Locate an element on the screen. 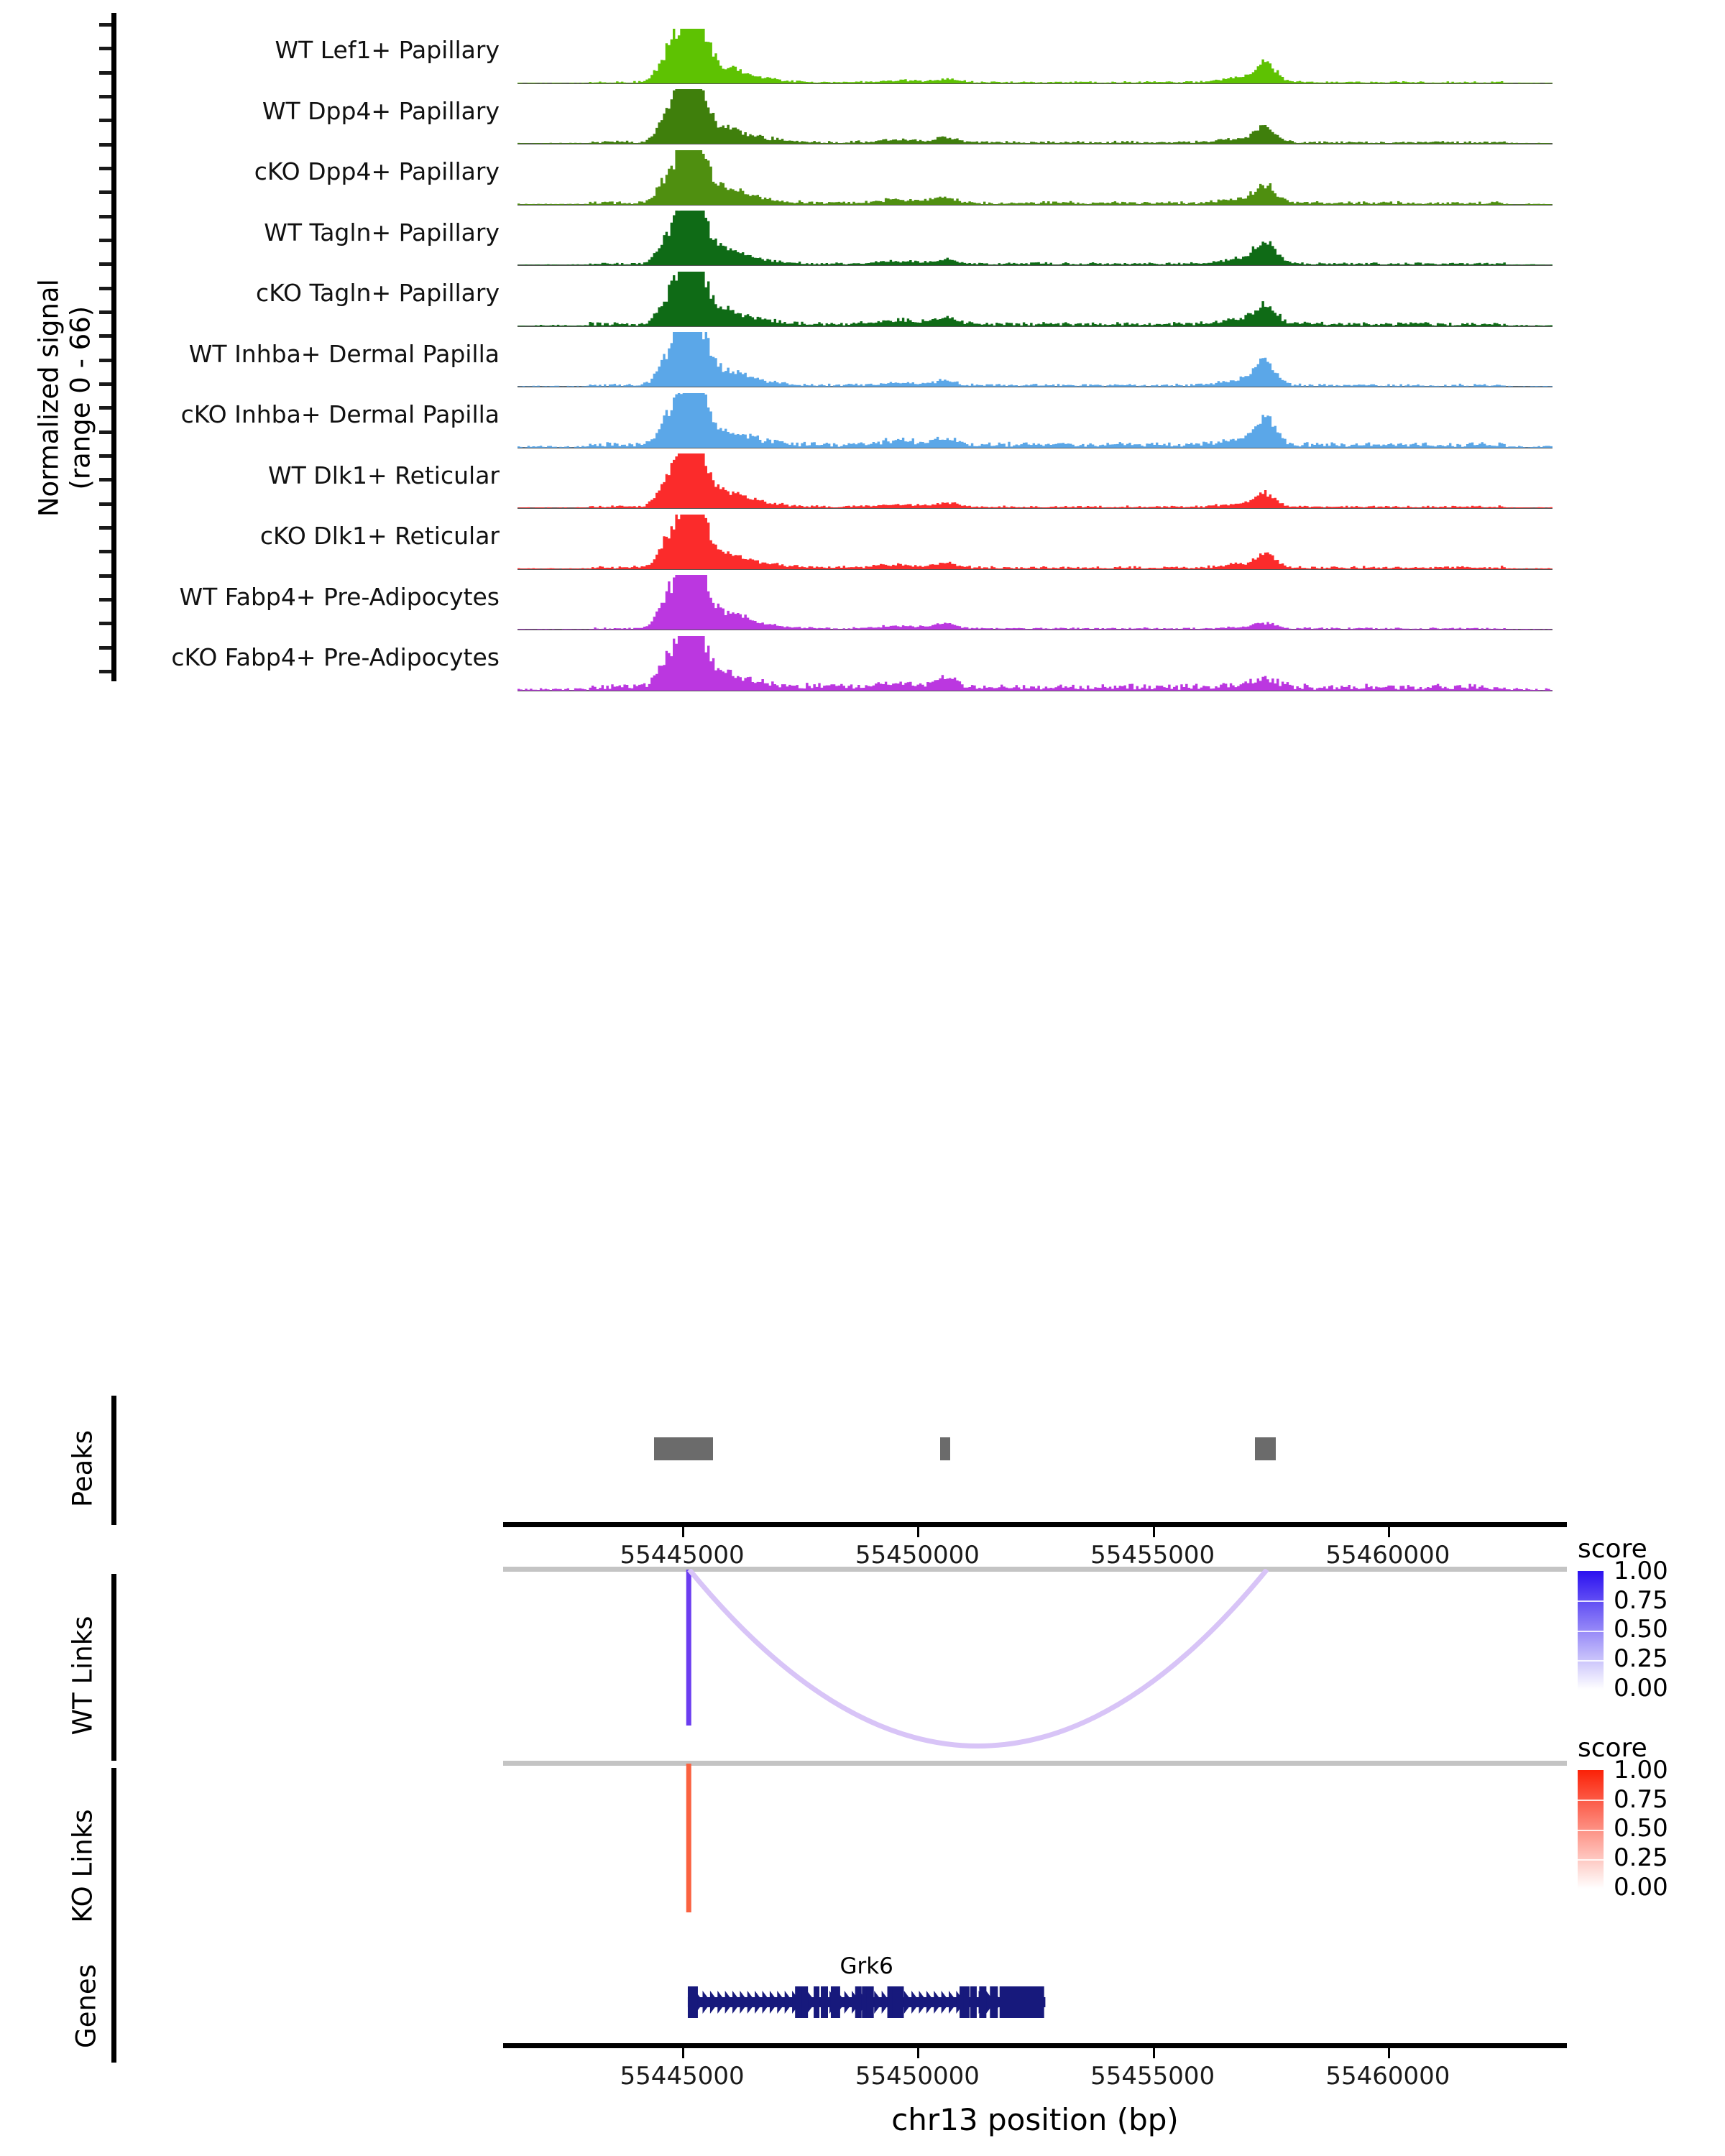  wt-links-axis-spine is located at coordinates (113, 1667).